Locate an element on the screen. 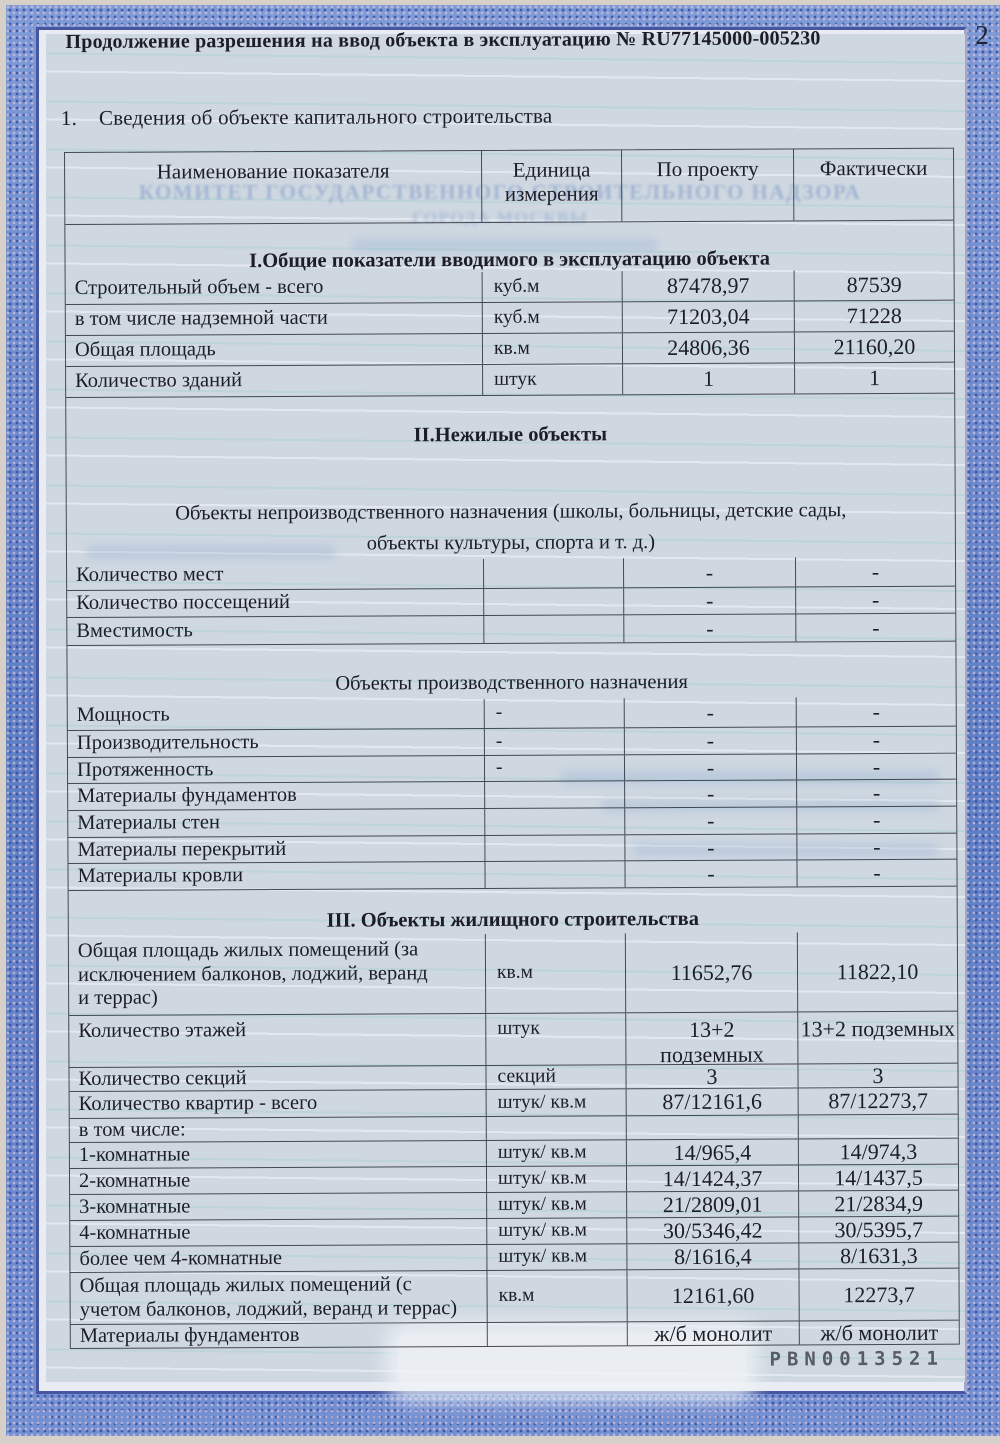 This screenshot has width=1000, height=1444. page-number: 2 is located at coordinates (982, 35).